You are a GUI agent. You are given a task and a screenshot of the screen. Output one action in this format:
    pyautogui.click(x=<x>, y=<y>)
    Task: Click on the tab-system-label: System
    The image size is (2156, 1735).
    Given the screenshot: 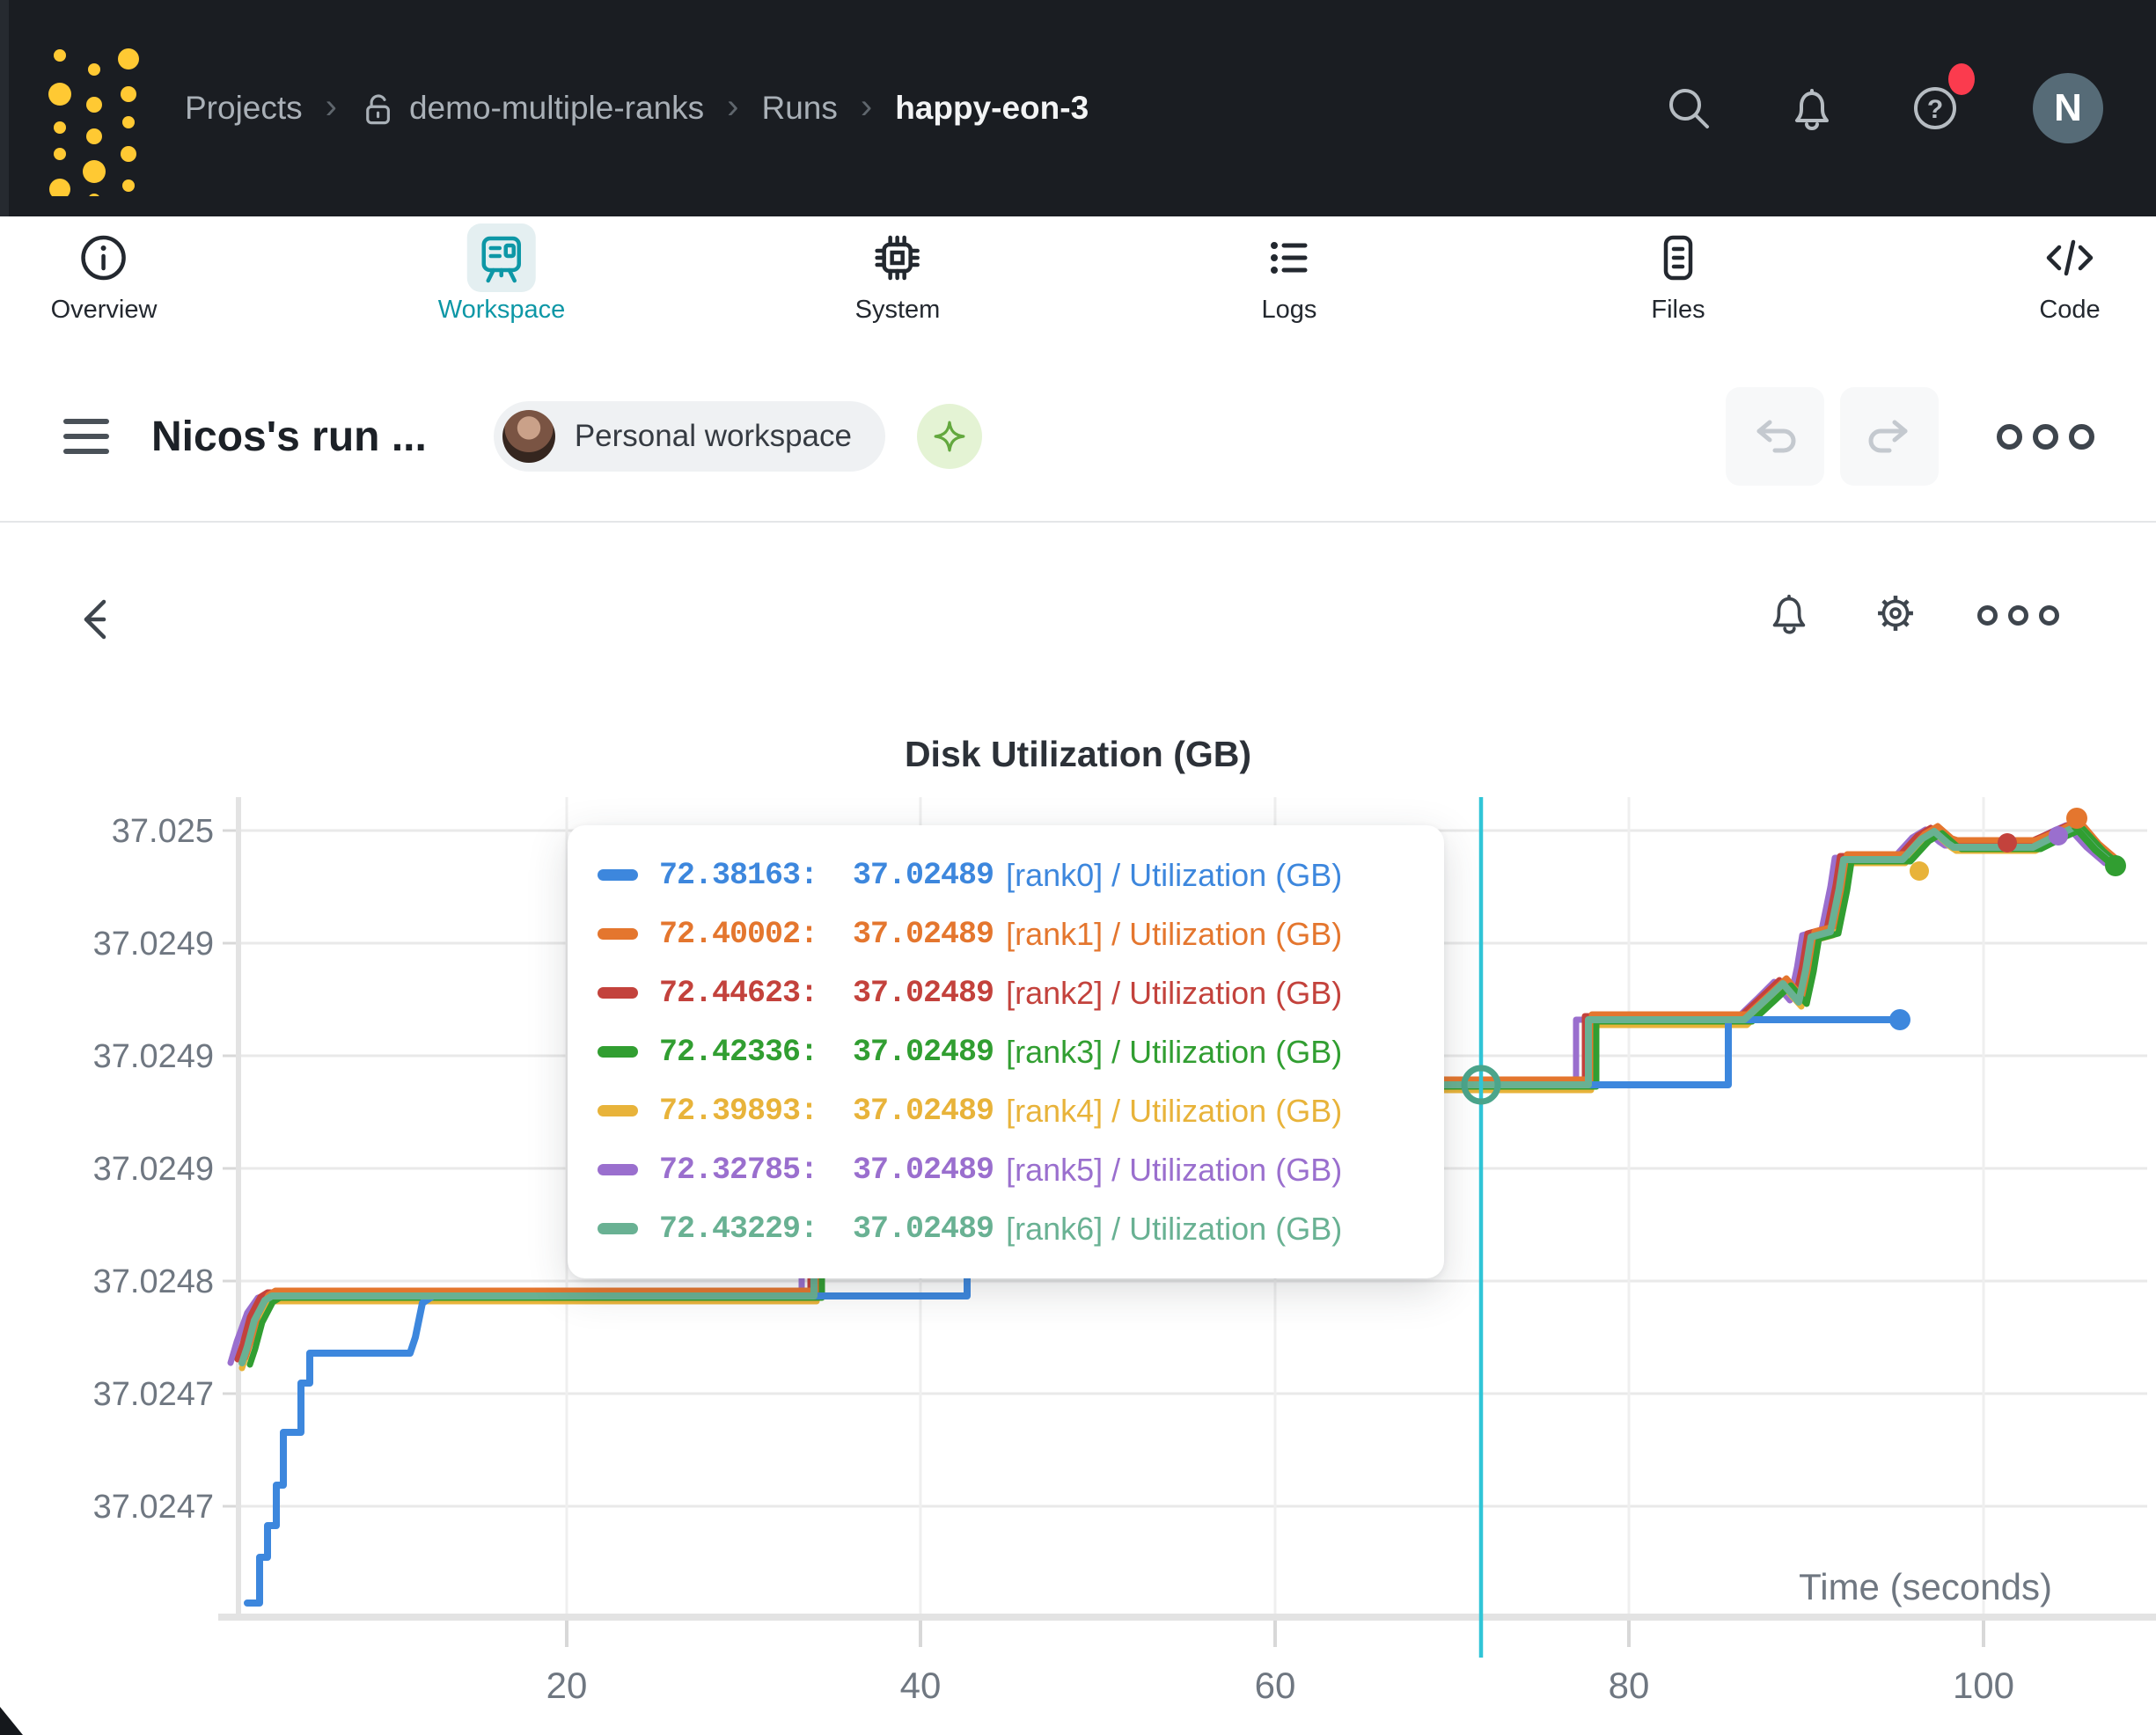 What is the action you would take?
    pyautogui.click(x=898, y=310)
    